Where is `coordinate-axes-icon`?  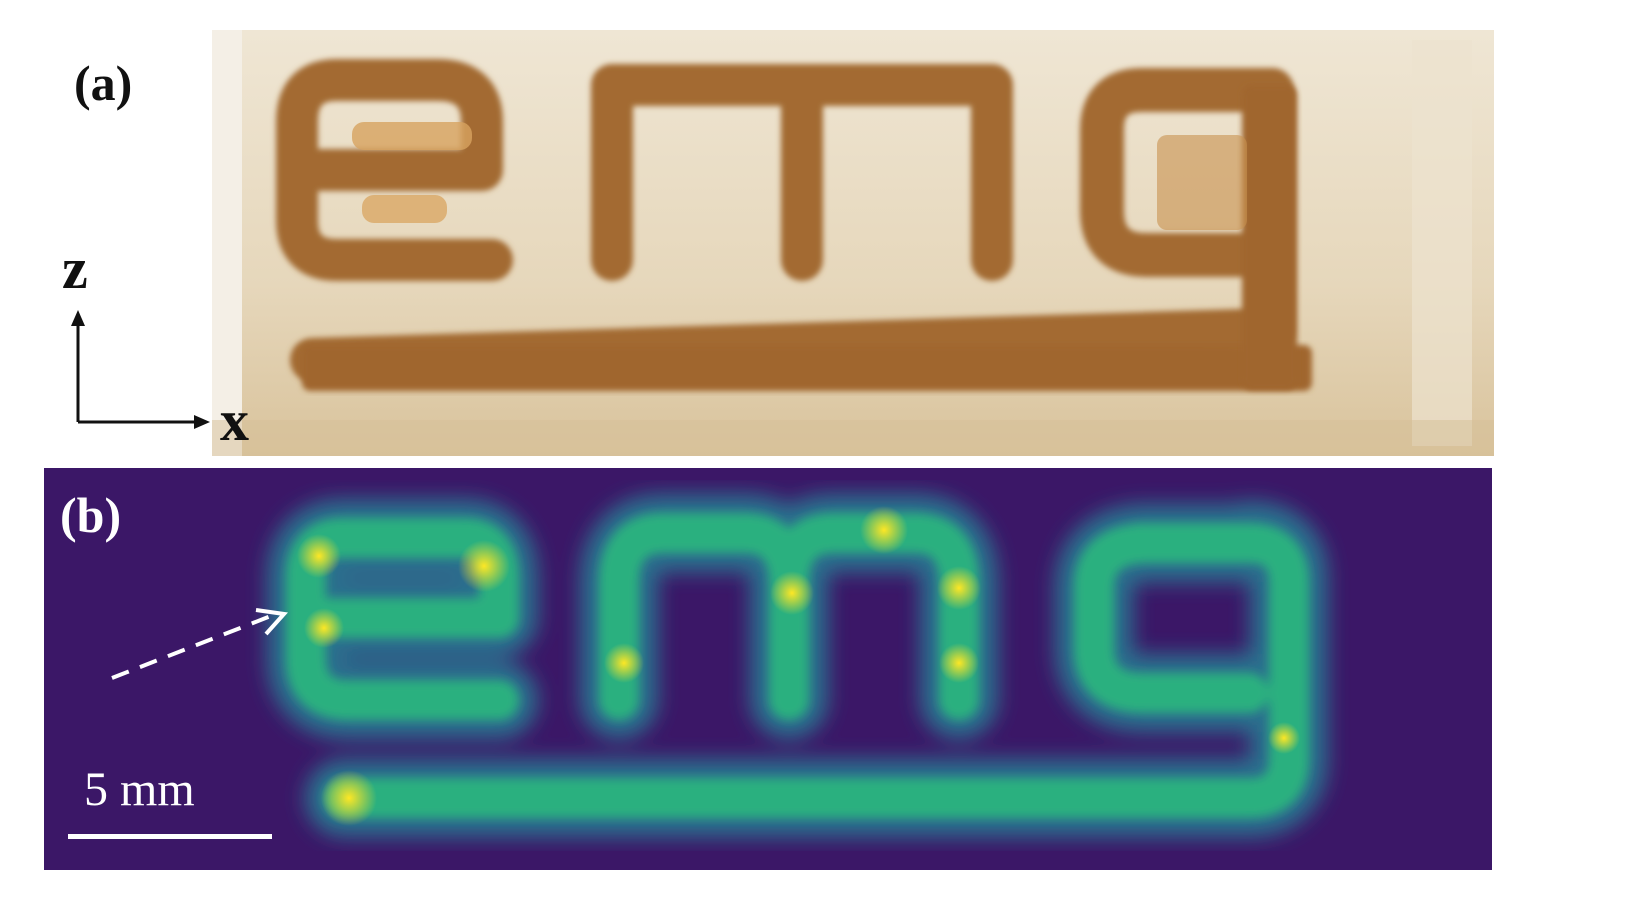
coordinate-axes-icon is located at coordinates (140, 369).